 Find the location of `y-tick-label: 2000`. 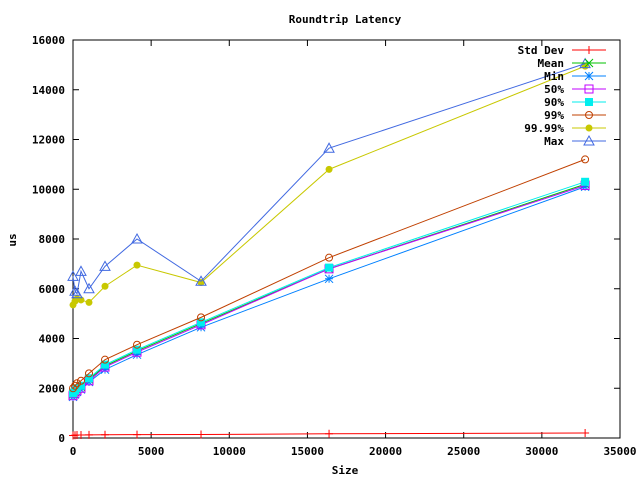

y-tick-label: 2000 is located at coordinates (52, 388).